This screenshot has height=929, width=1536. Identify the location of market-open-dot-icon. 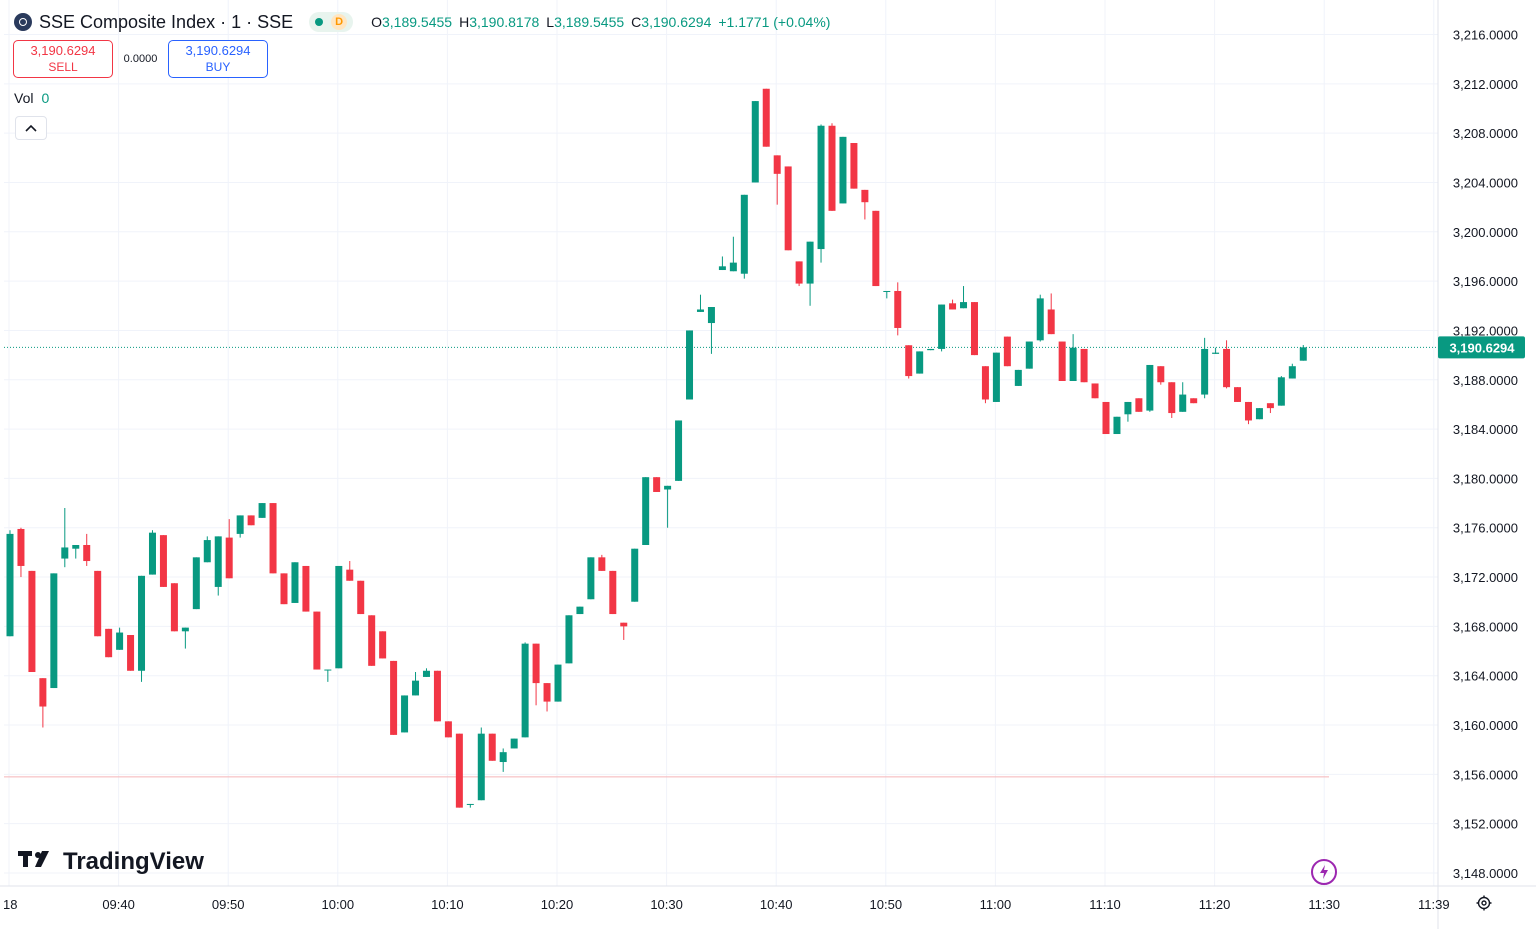
(319, 22).